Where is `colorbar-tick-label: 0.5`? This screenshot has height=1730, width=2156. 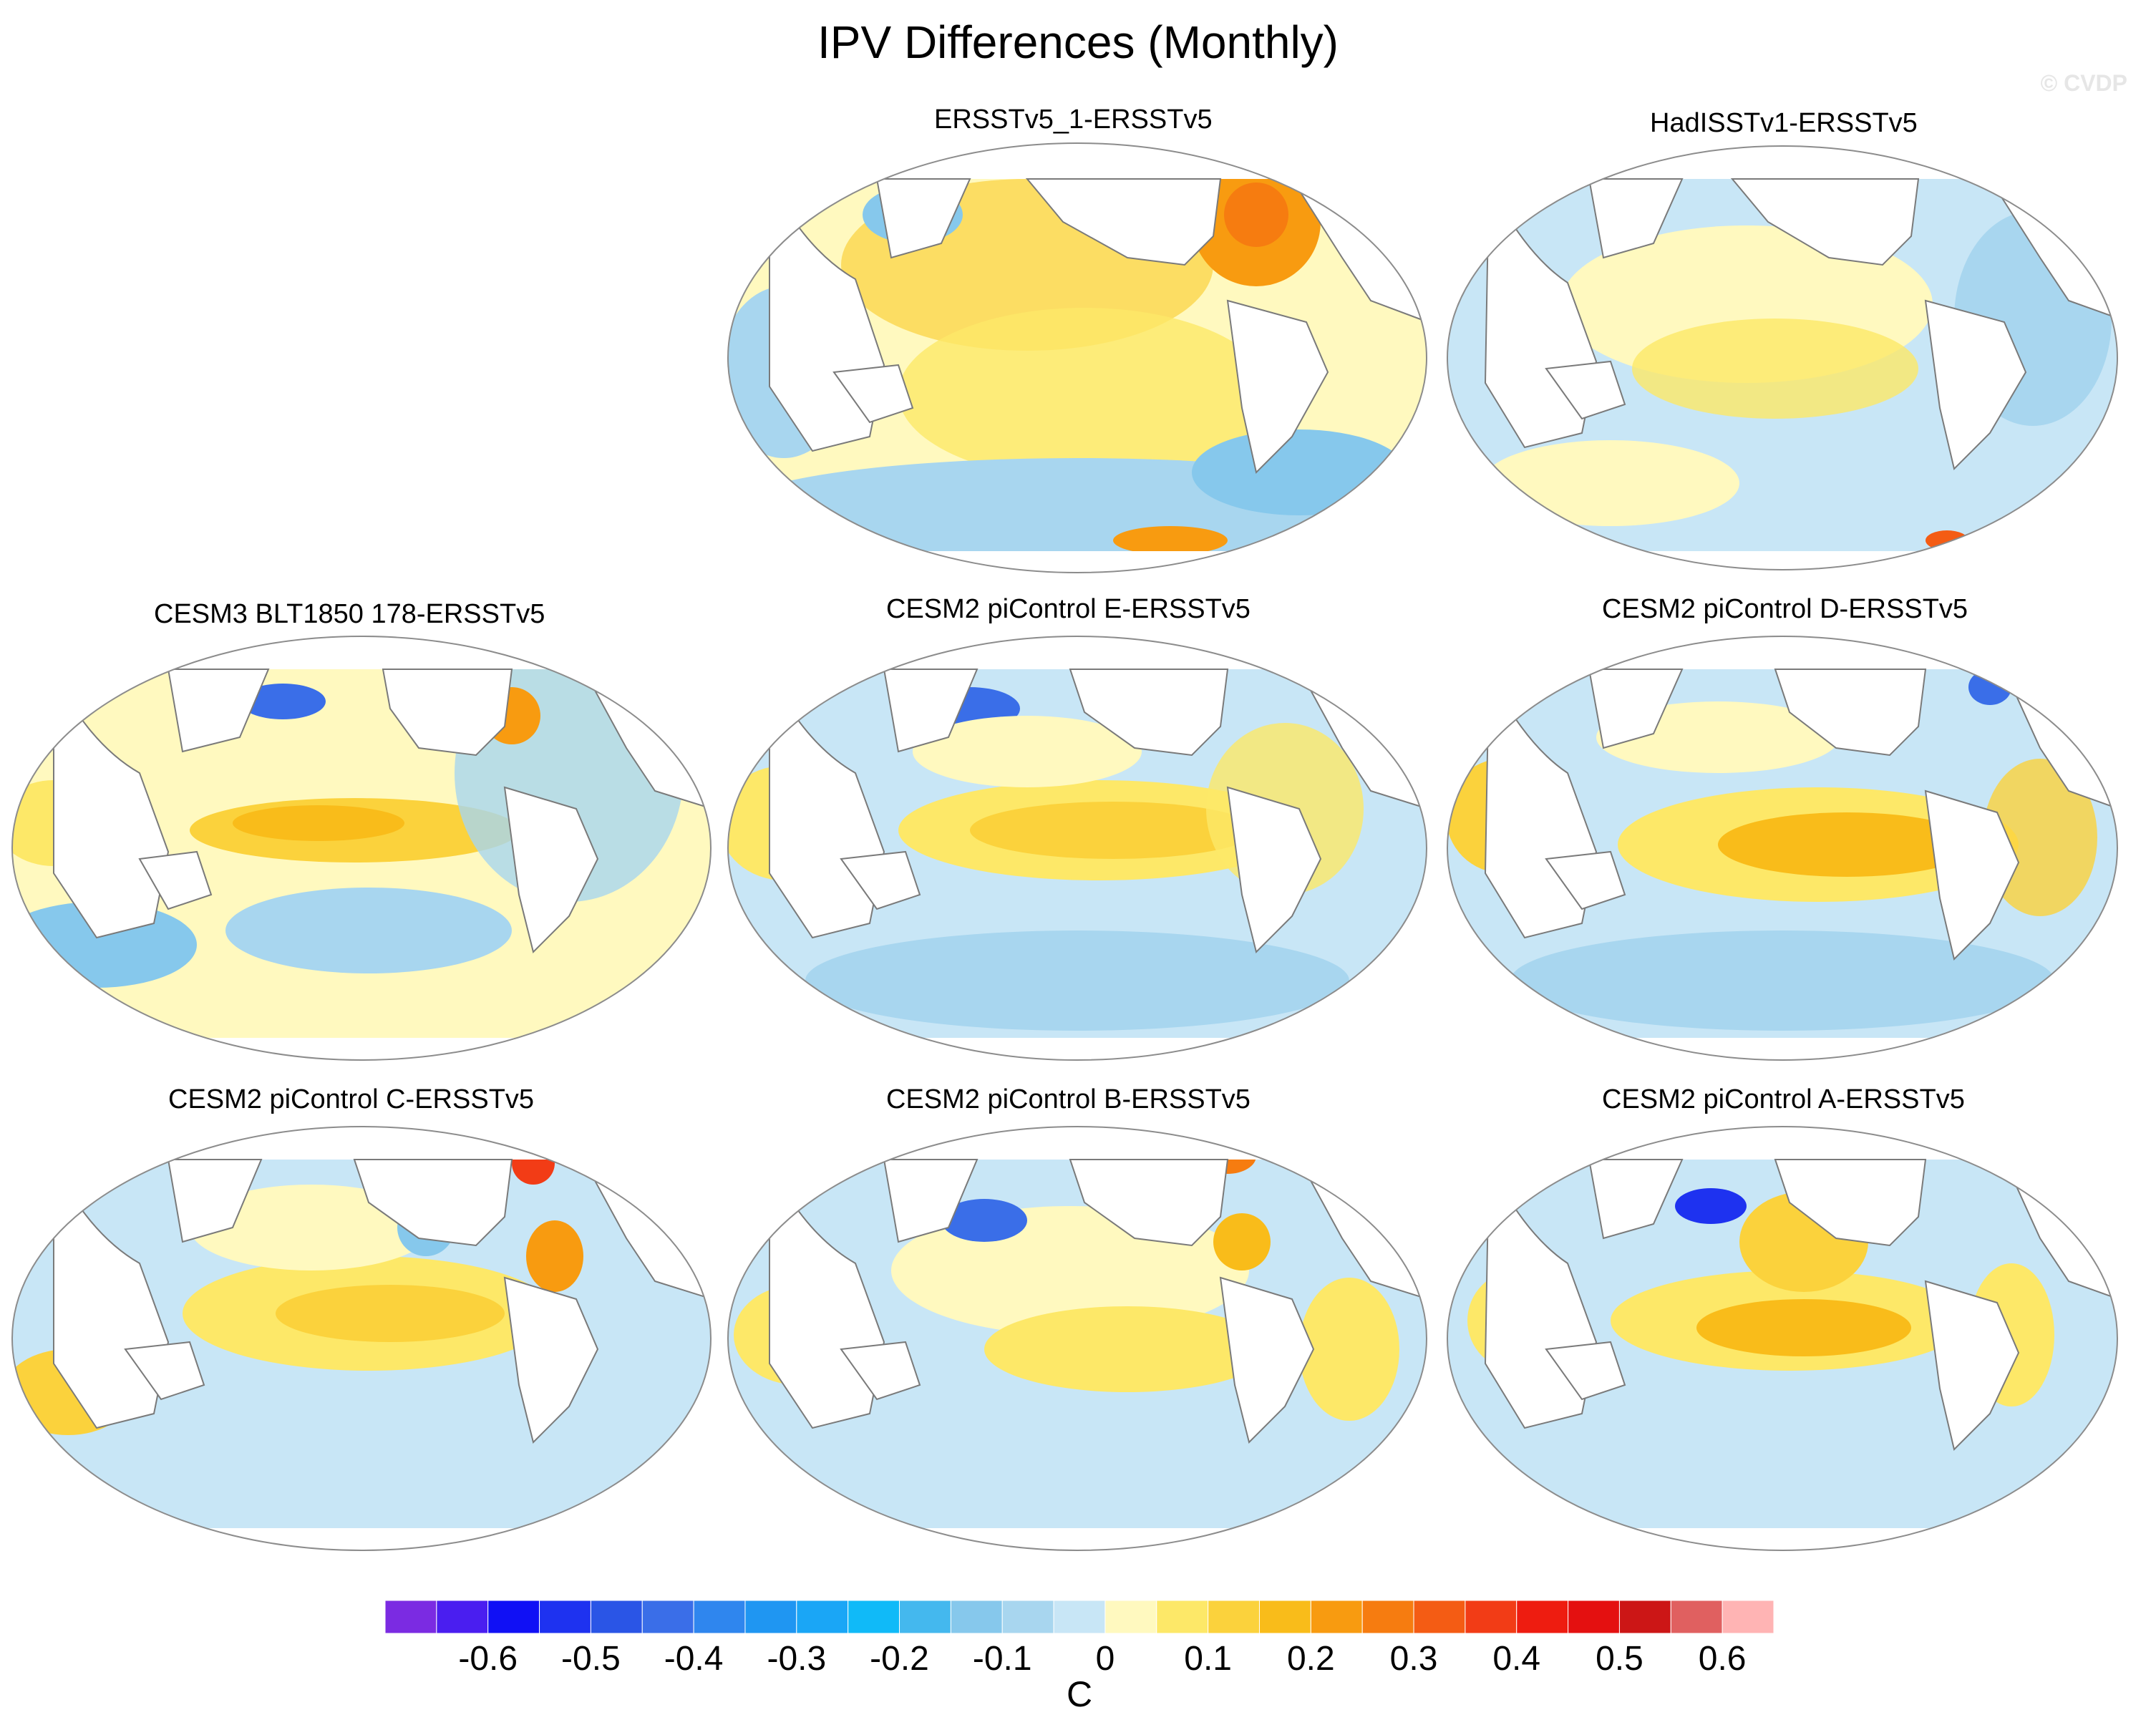 colorbar-tick-label: 0.5 is located at coordinates (1619, 1659).